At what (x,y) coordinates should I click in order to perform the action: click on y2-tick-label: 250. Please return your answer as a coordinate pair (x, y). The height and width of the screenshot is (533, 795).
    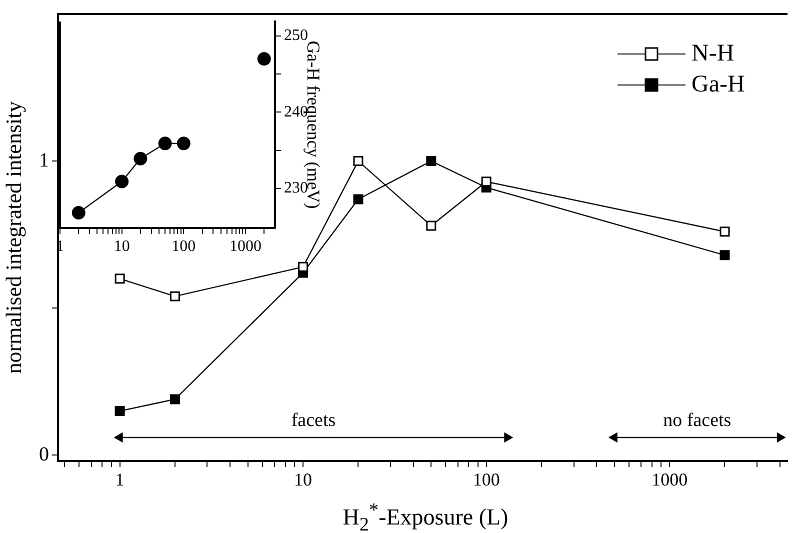
    Looking at the image, I should click on (296, 35).